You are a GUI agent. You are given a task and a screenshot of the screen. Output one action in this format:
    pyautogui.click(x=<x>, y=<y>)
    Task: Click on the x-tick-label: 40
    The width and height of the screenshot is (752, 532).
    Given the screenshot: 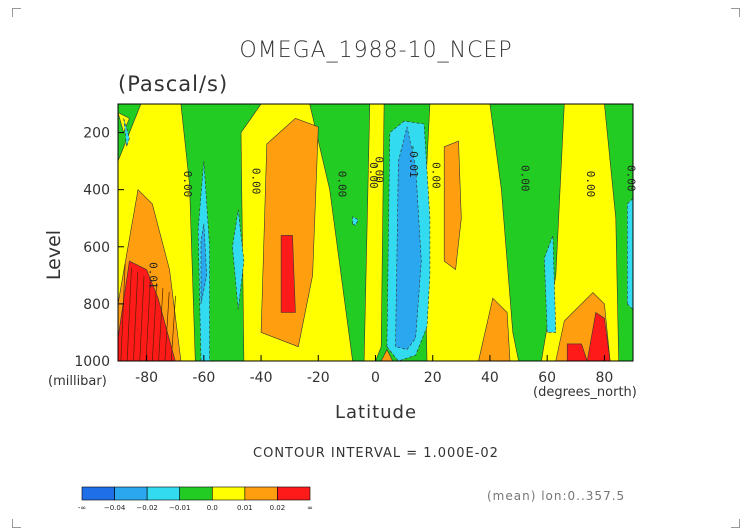 What is the action you would take?
    pyautogui.click(x=490, y=378)
    